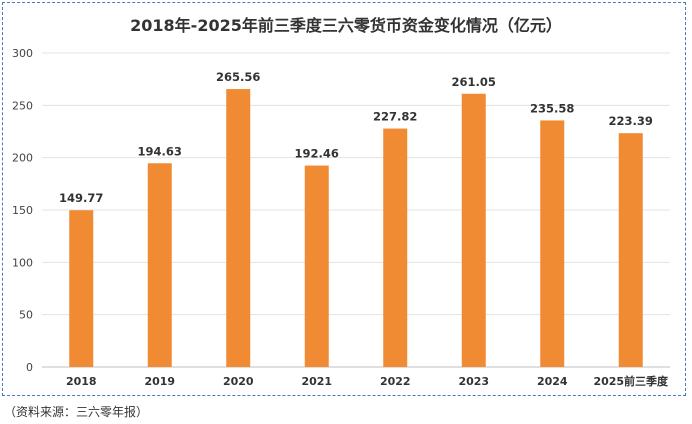 The width and height of the screenshot is (692, 424). What do you see at coordinates (317, 154) in the screenshot?
I see `data-label: 192.46` at bounding box center [317, 154].